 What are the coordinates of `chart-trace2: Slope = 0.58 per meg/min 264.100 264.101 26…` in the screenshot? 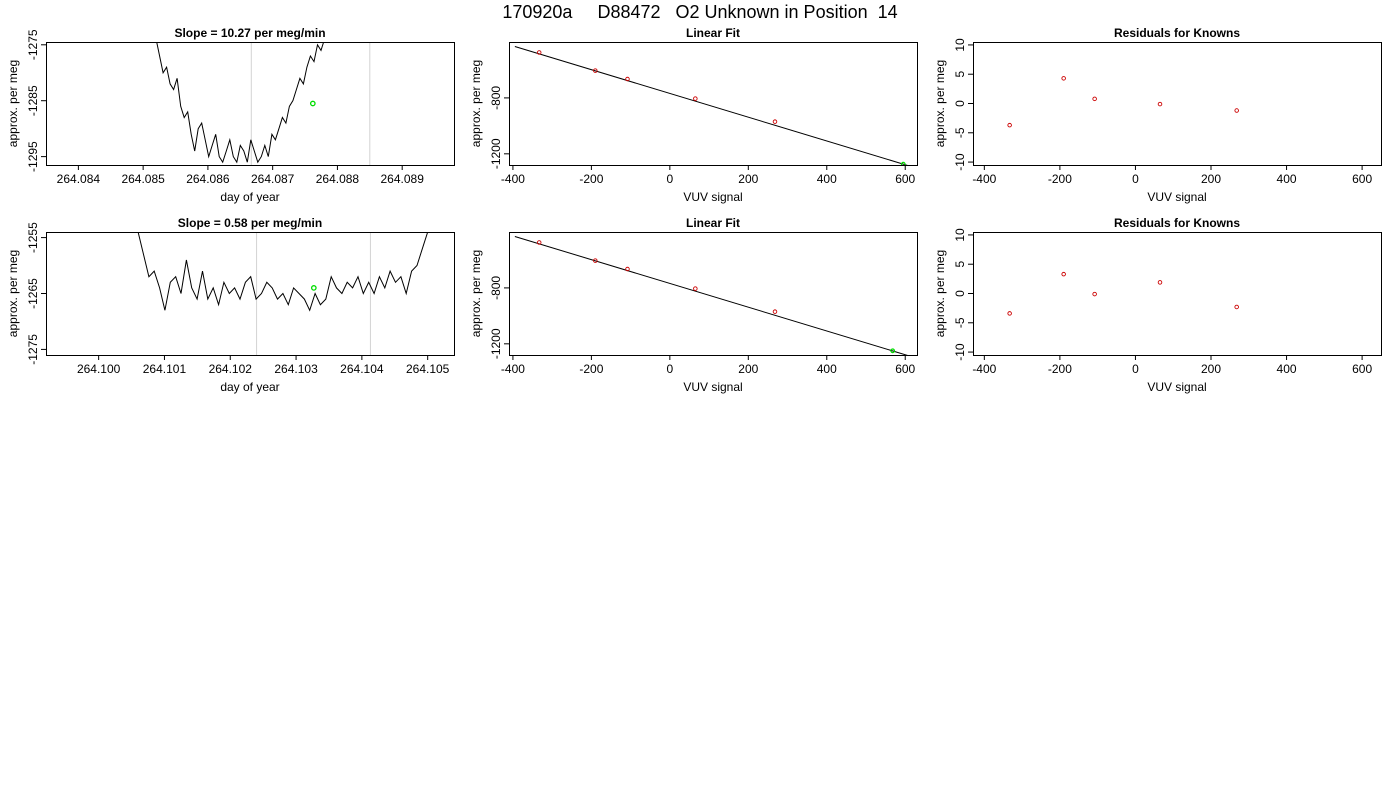 It's located at (230, 305).